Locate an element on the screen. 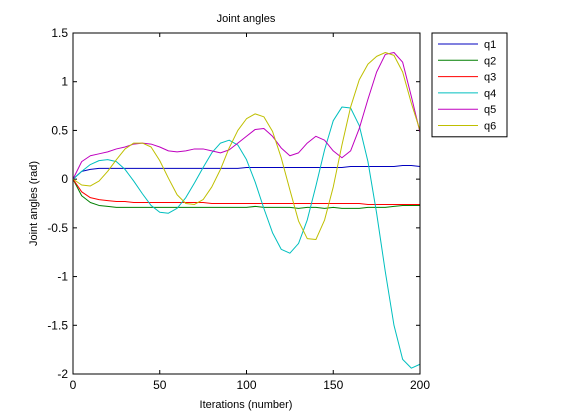  series-line-q3 is located at coordinates (246, 191).